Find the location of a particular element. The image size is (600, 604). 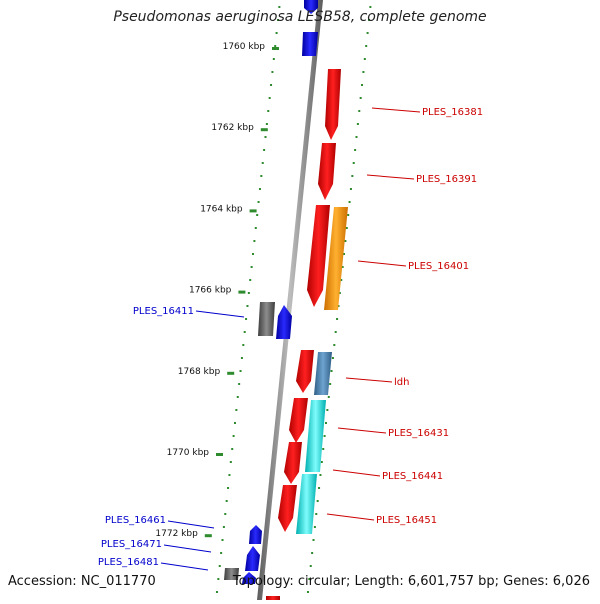

gene-arrow-ldh is located at coordinates (305, 371).